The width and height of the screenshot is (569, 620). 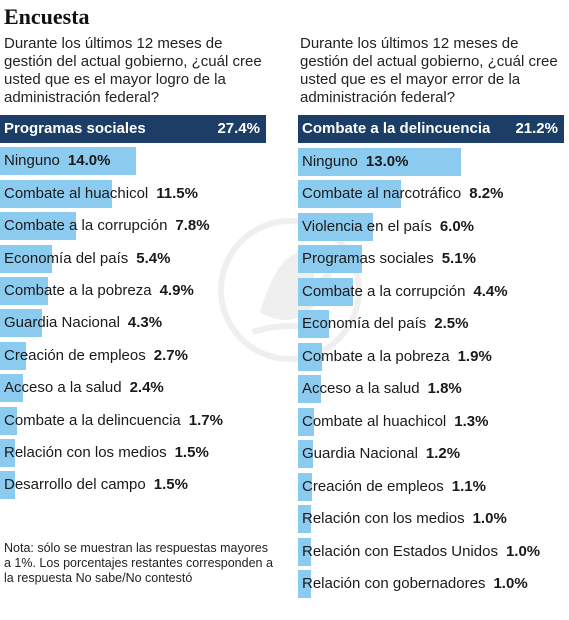 I want to click on value-label: 14.0%, so click(x=89, y=160).